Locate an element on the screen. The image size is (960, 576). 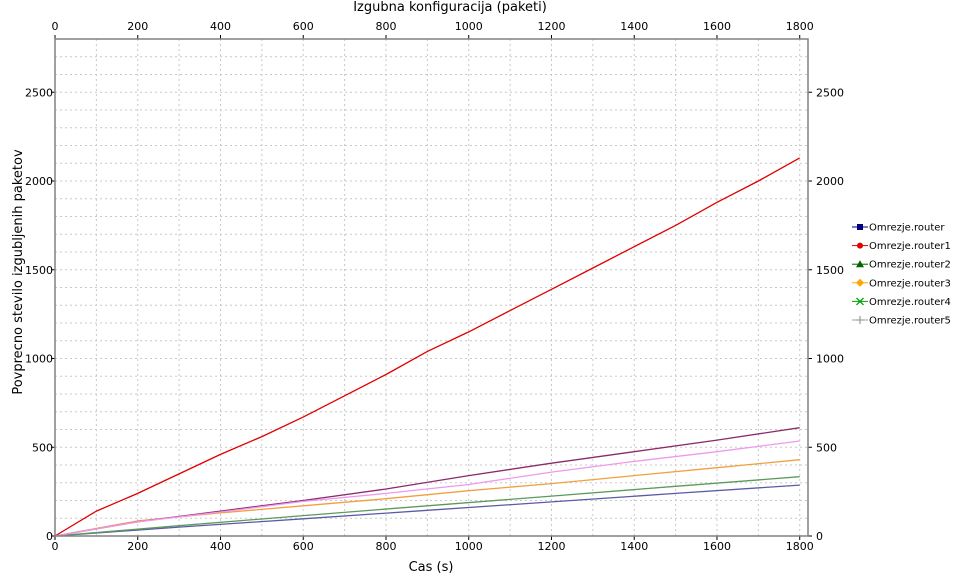
y2-tick-label: 0 is located at coordinates (819, 536).